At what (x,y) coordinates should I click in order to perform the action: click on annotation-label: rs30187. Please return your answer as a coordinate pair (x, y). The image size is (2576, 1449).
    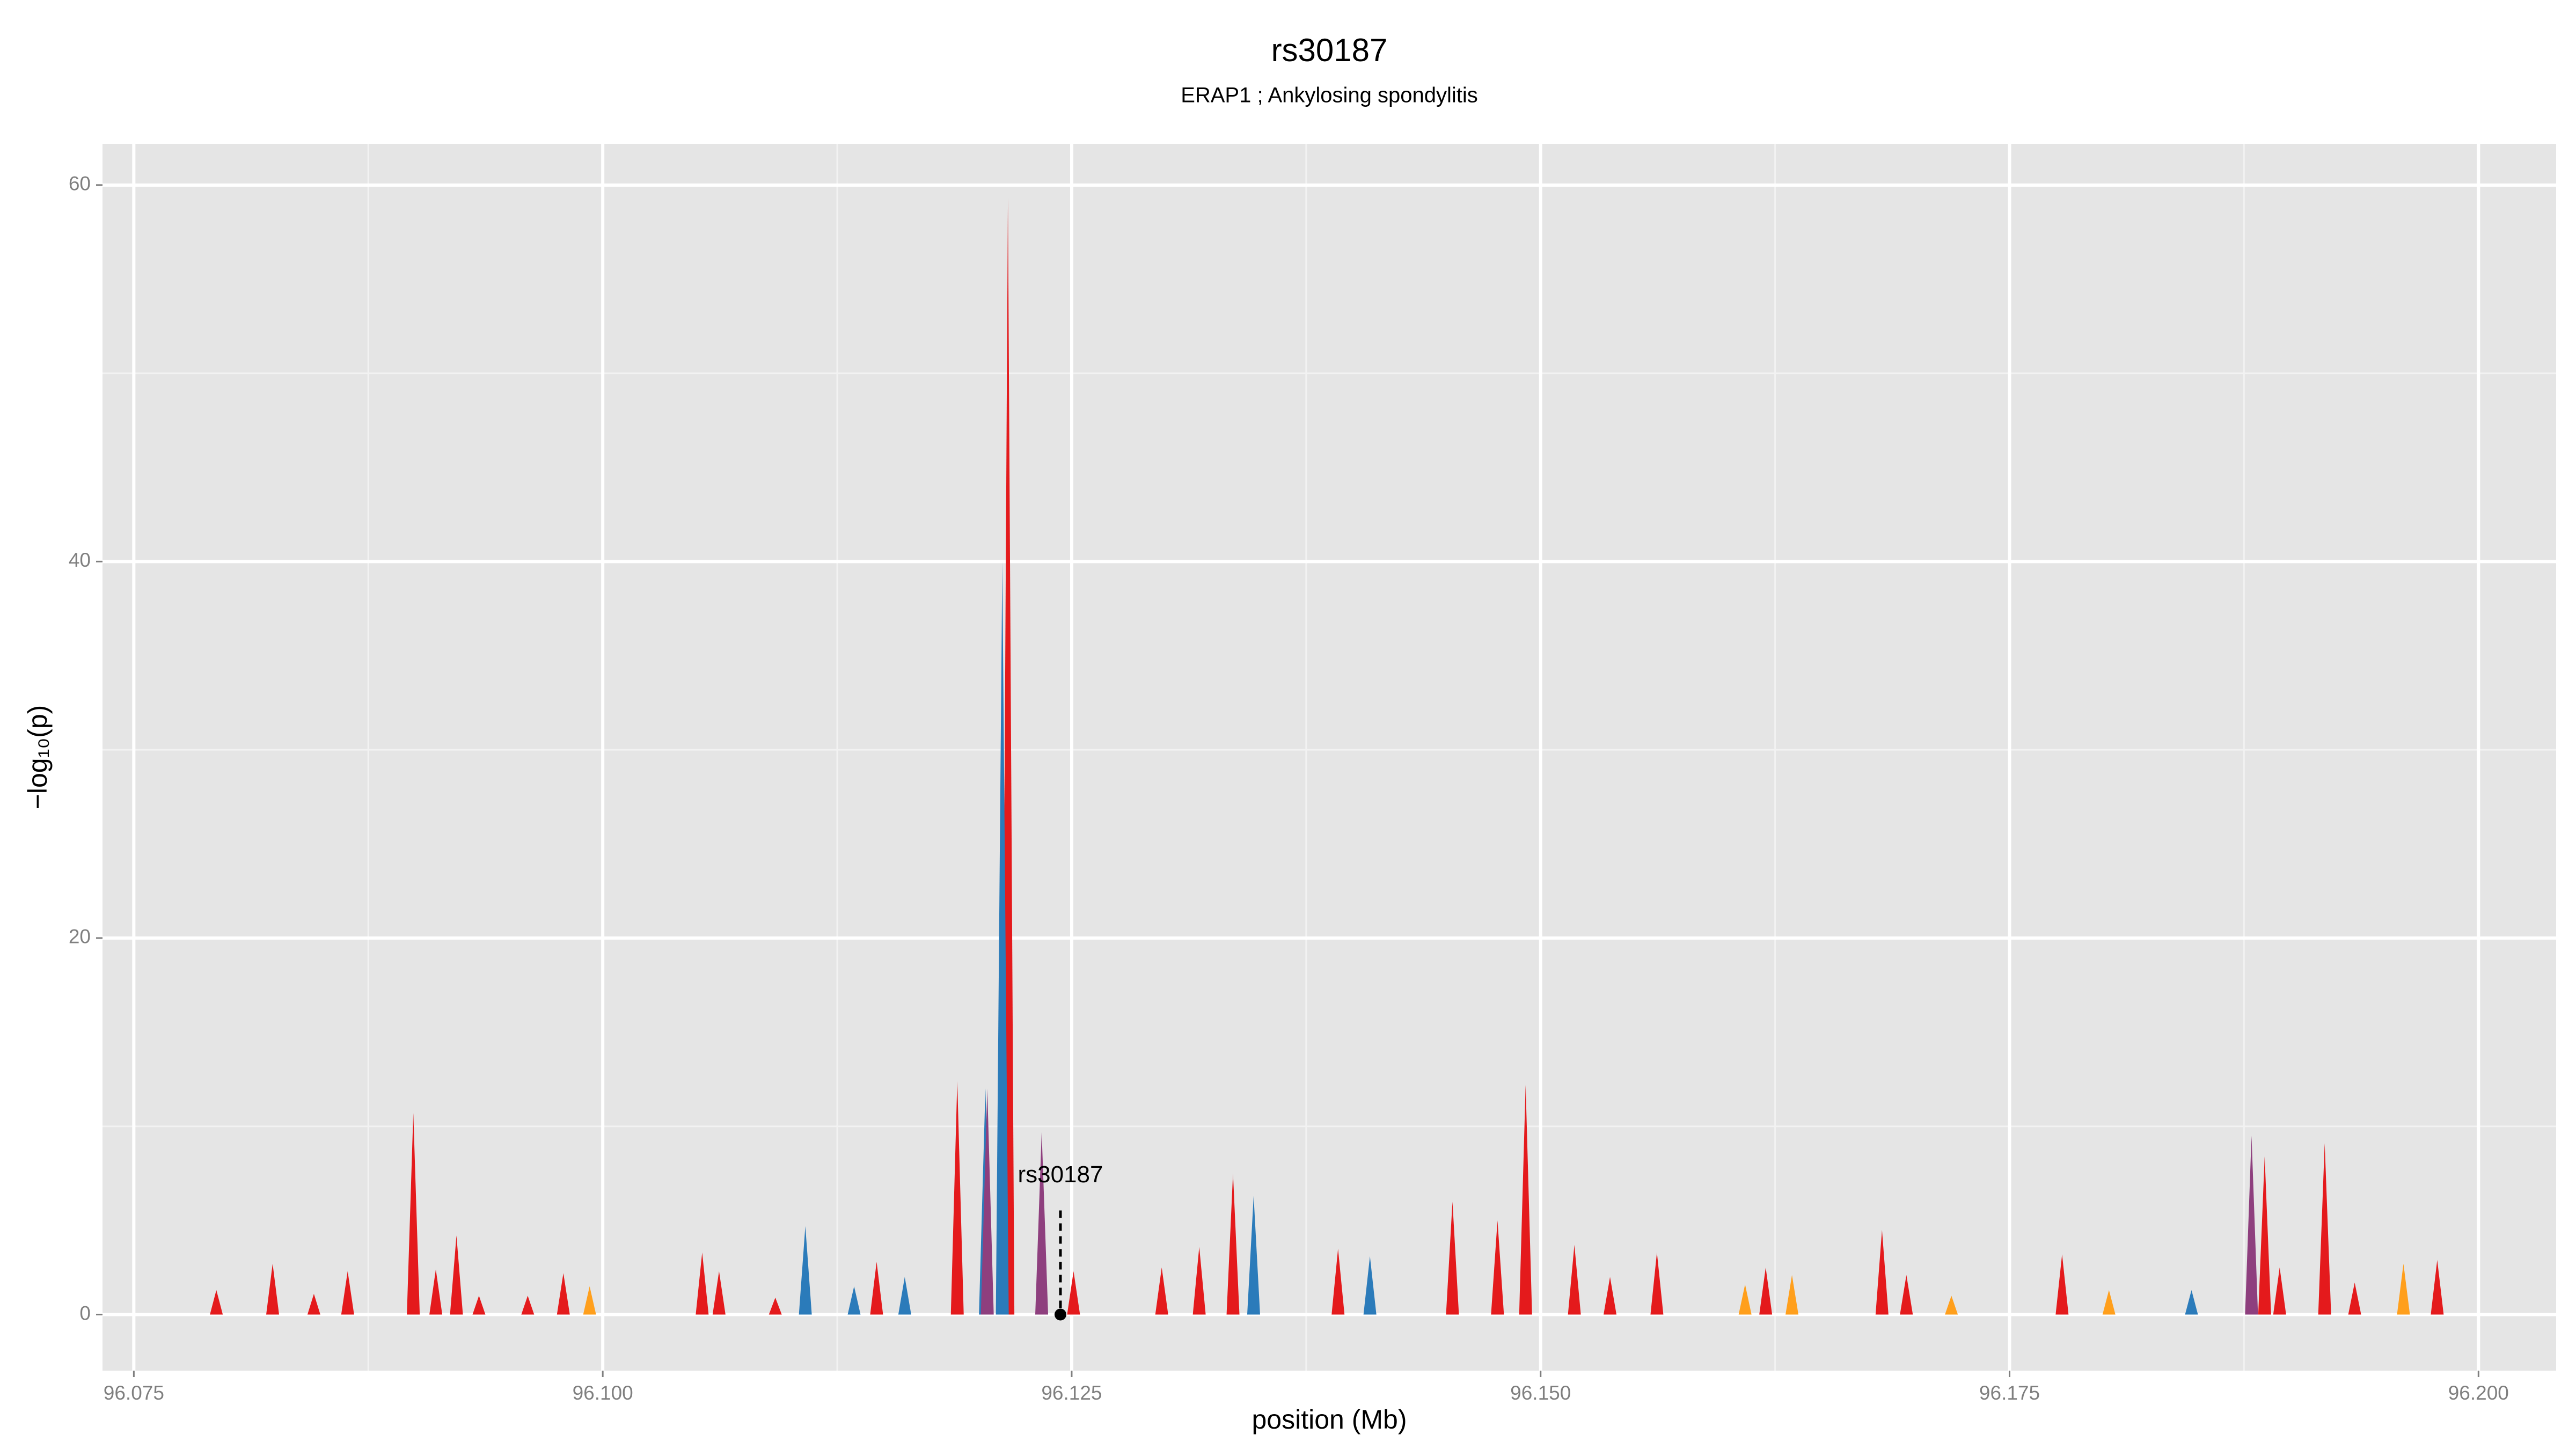
    Looking at the image, I should click on (1060, 1174).